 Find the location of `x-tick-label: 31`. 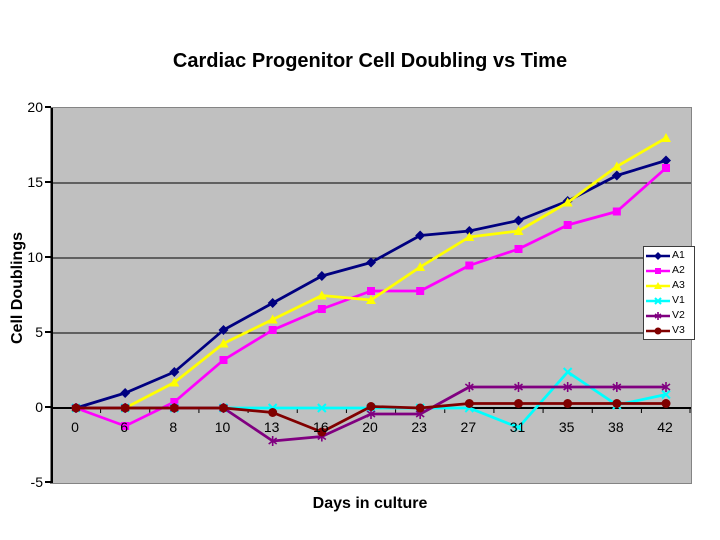

x-tick-label: 31 is located at coordinates (517, 427).